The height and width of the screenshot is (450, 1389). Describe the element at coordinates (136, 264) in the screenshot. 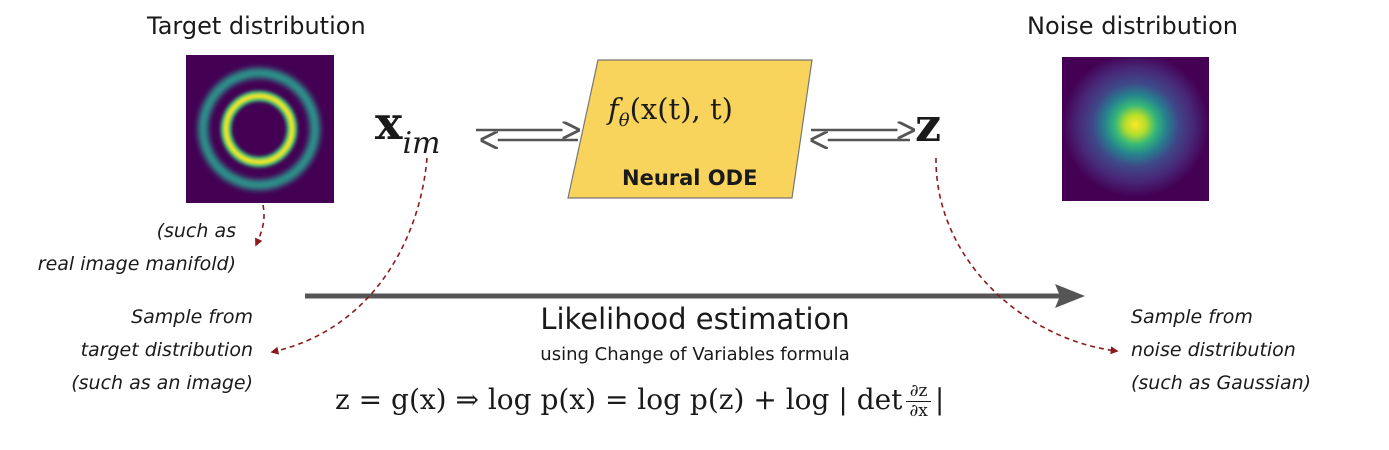

I see `target-caption-line-2: real image manifold)` at that location.